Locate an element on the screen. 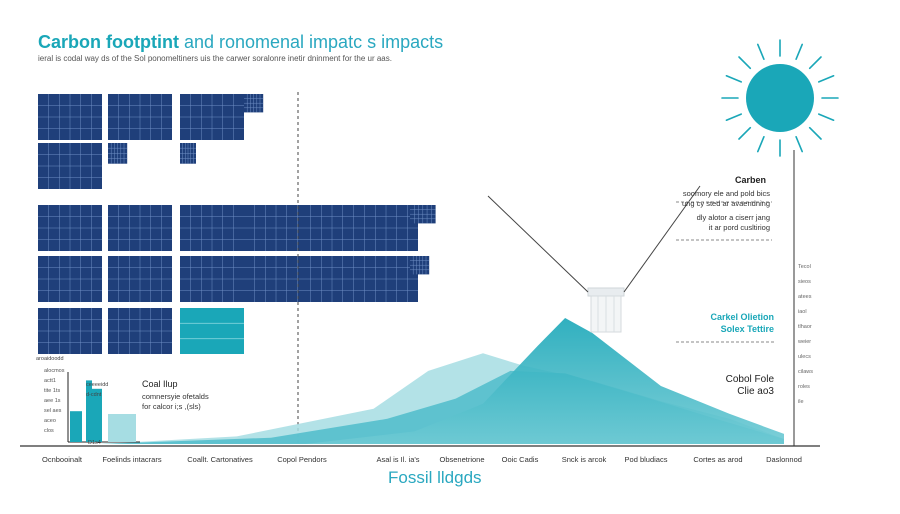 The height and width of the screenshot is (514, 900). left-bar-label: ceeeeidd is located at coordinates (97, 385).